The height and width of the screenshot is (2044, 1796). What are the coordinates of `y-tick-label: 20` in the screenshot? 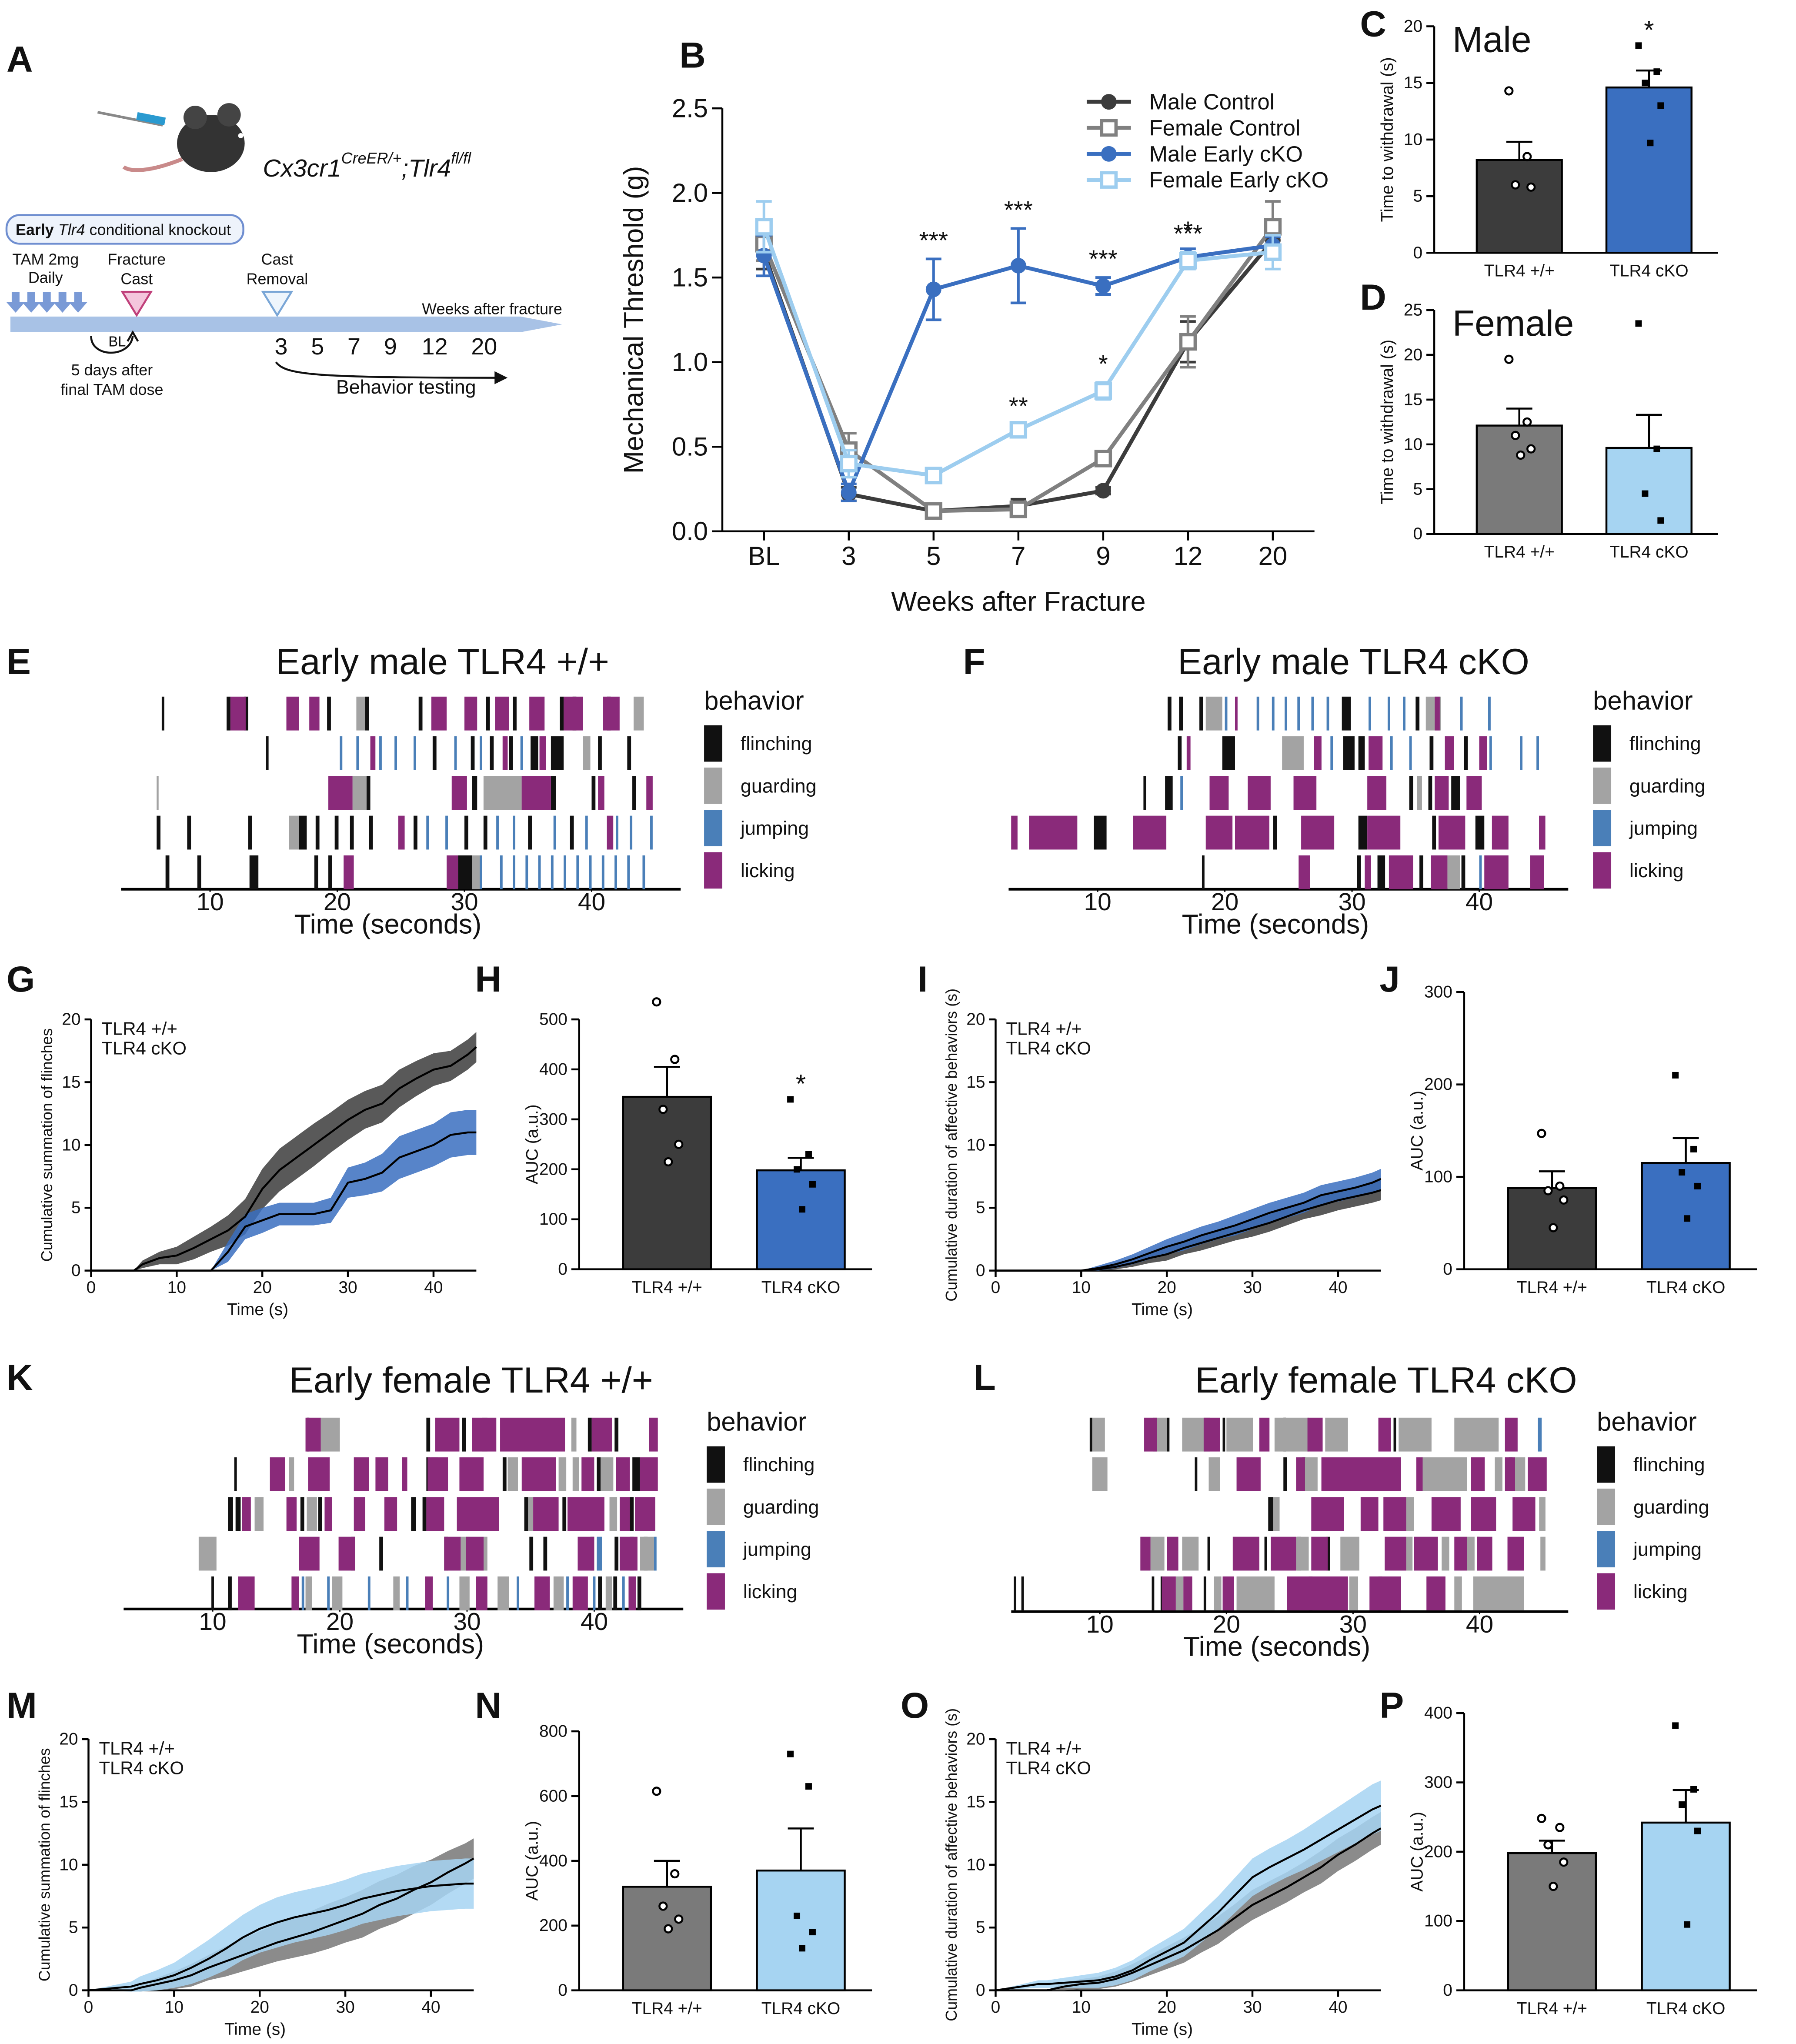 It's located at (71, 1019).